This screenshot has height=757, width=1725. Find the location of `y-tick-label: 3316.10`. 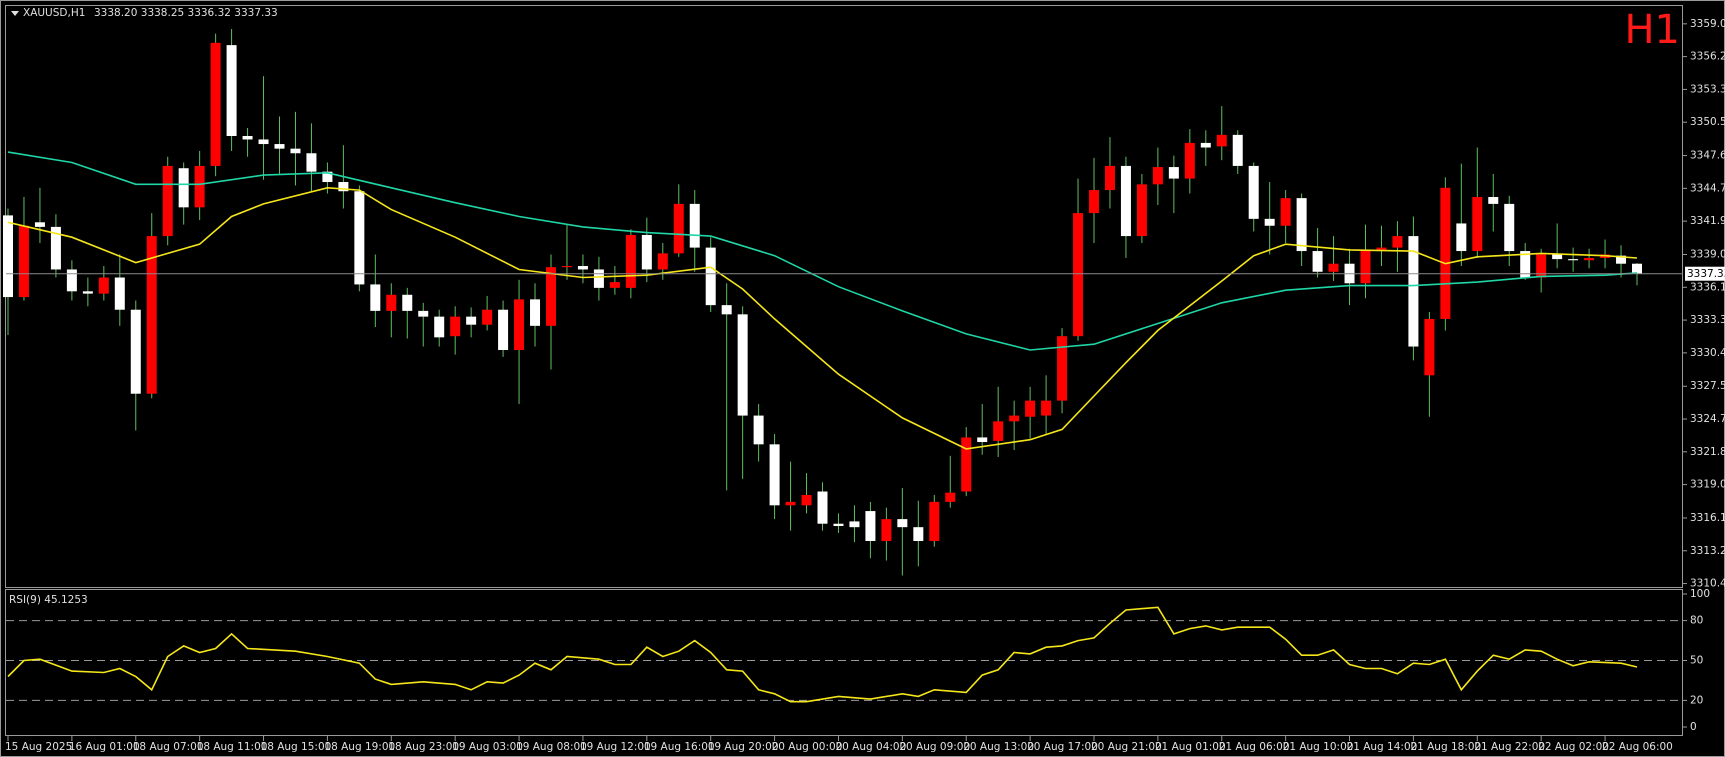

y-tick-label: 3316.10 is located at coordinates (1707, 518).